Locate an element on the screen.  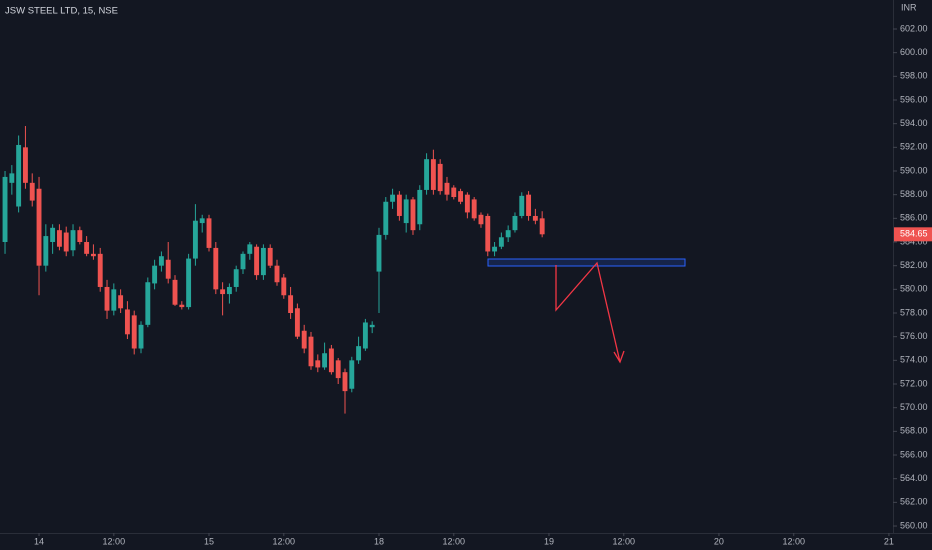
y-tick-label: 590.00 is located at coordinates (914, 170).